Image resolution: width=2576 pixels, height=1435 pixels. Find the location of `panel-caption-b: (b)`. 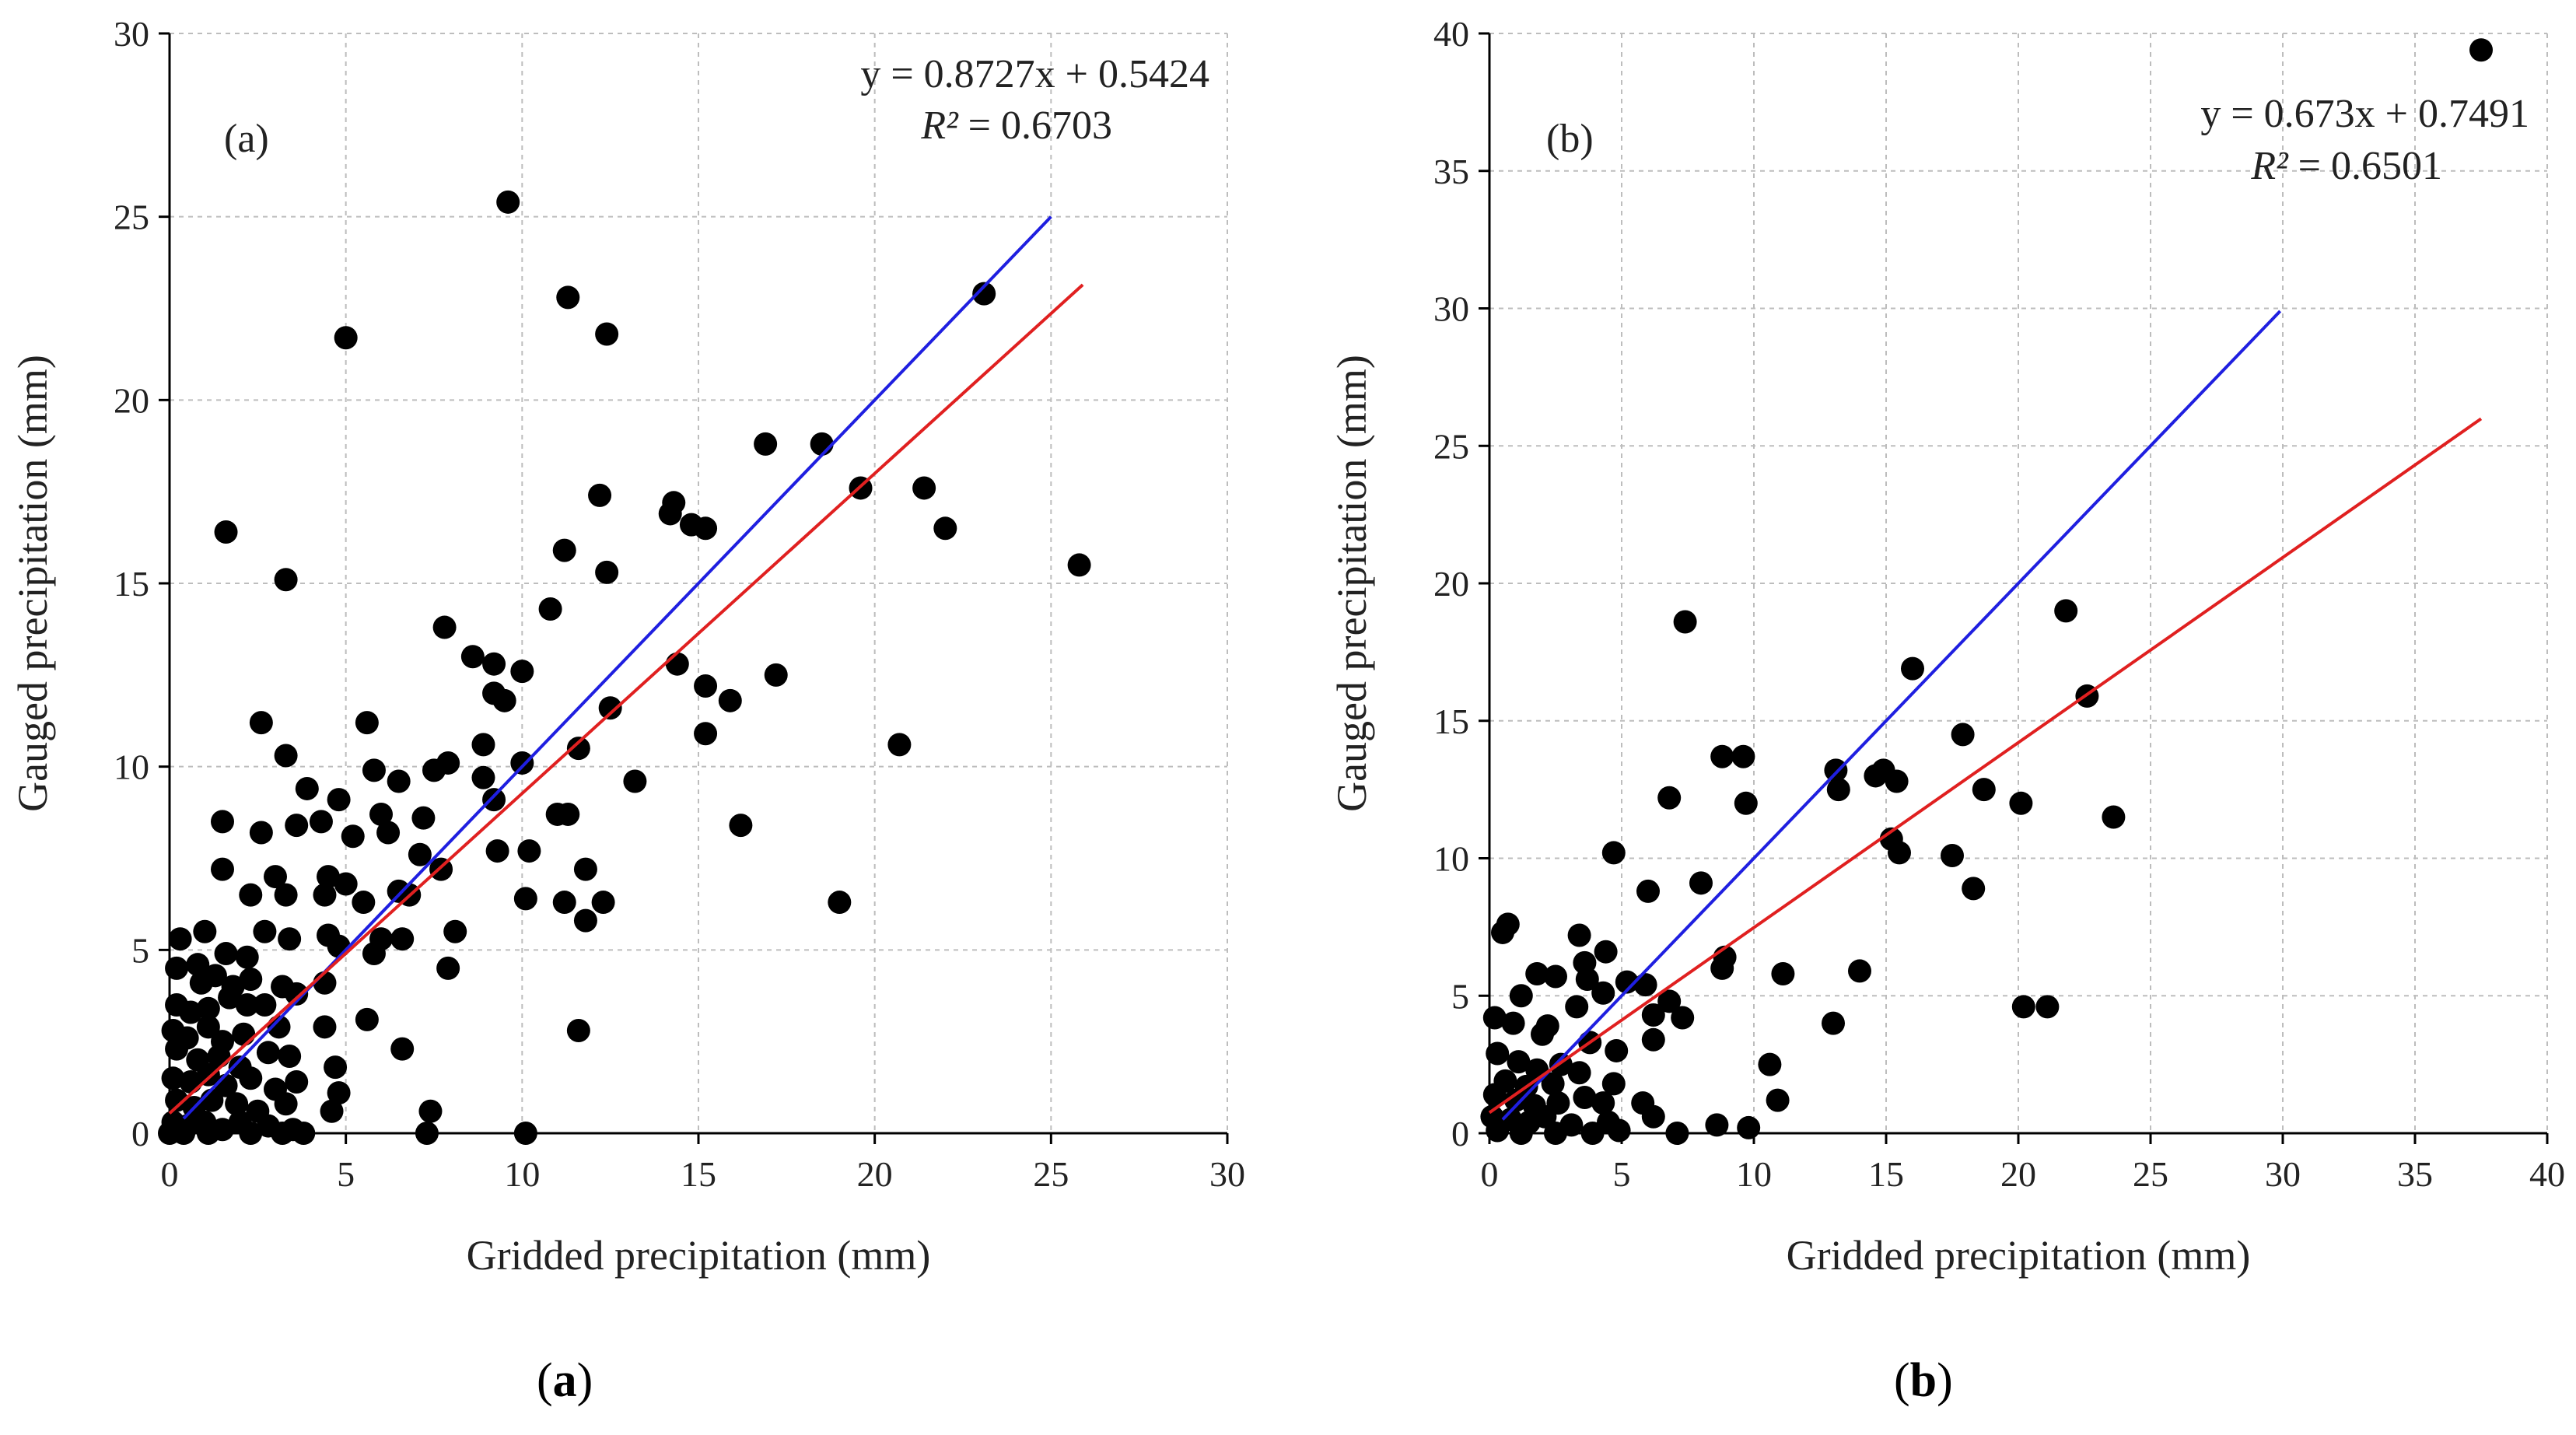

panel-caption-b: (b) is located at coordinates (1924, 1381).